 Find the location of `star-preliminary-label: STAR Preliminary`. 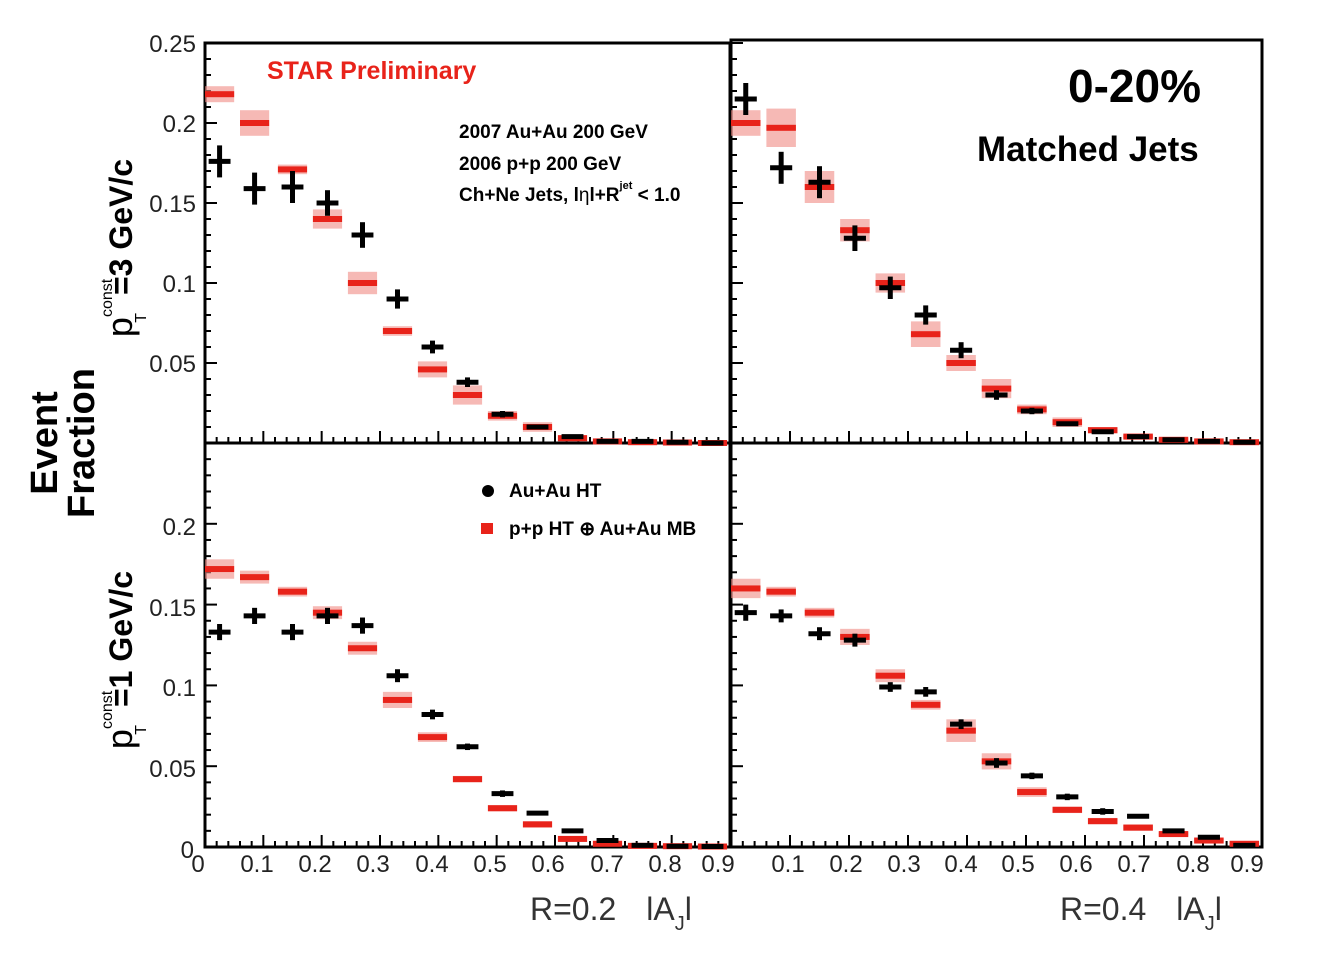

star-preliminary-label: STAR Preliminary is located at coordinates (371, 71).